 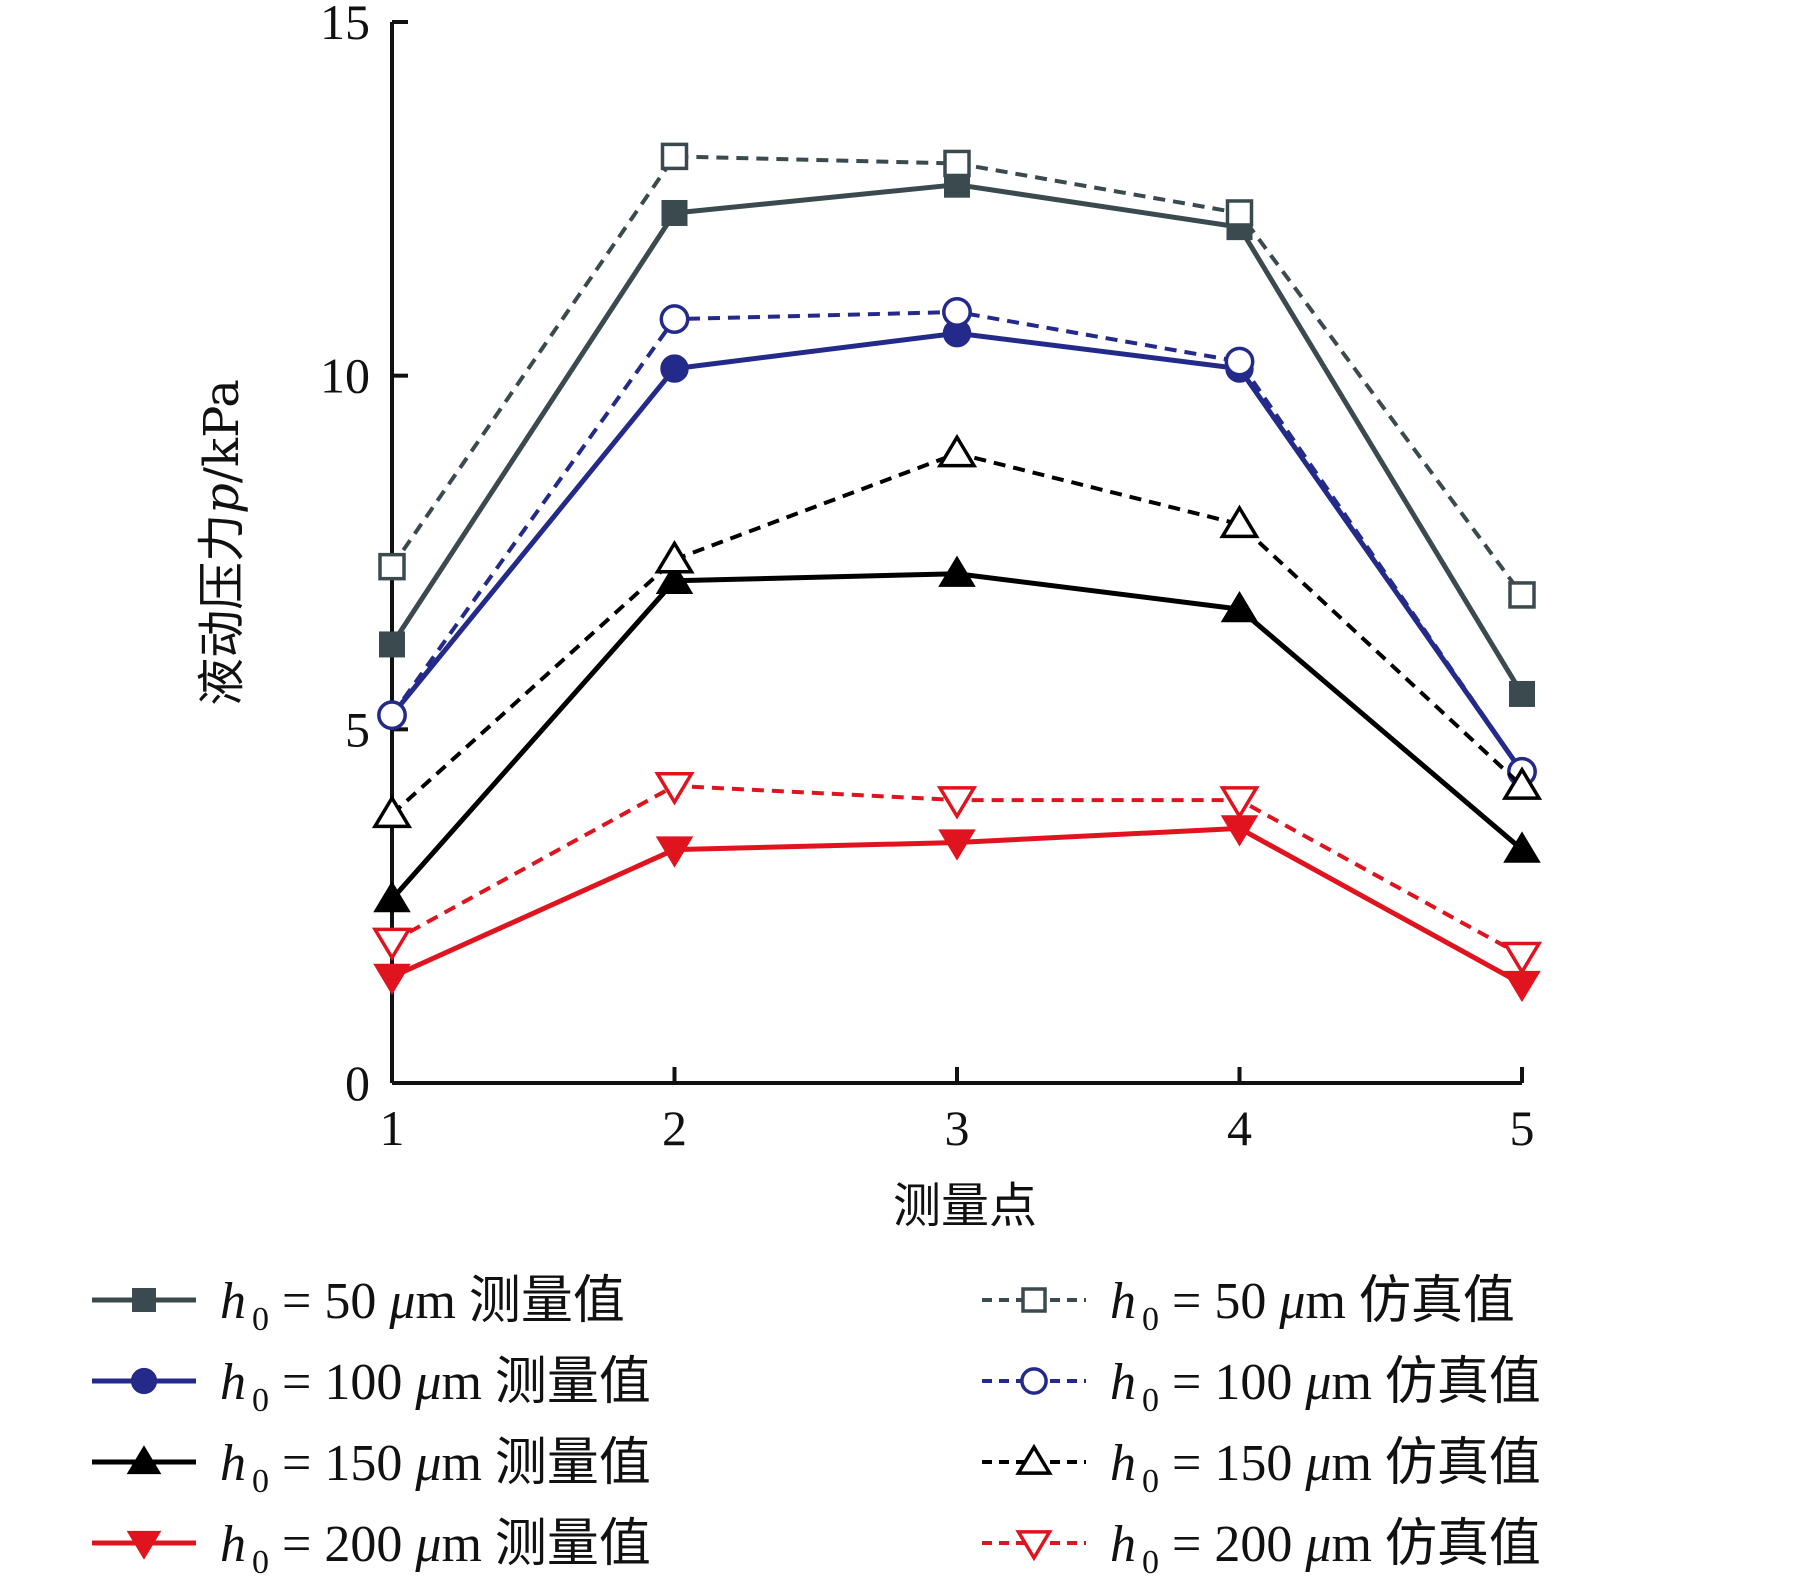 What do you see at coordinates (345, 25) in the screenshot?
I see `y-tick-label: 15` at bounding box center [345, 25].